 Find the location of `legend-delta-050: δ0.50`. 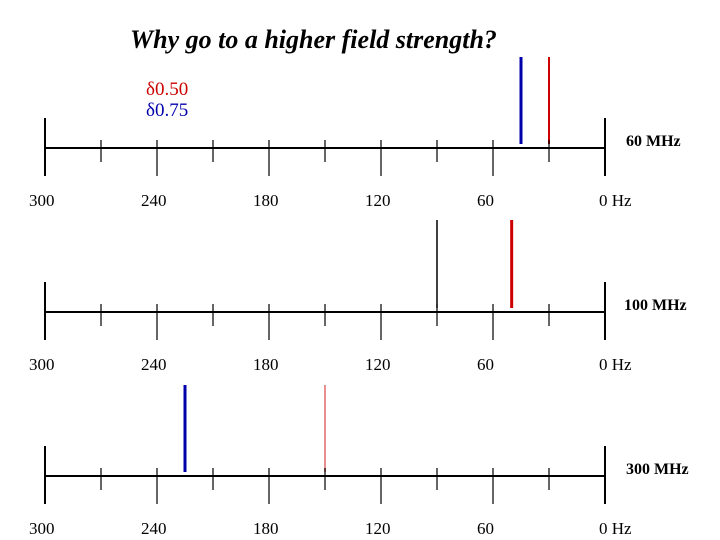

legend-delta-050: δ0.50 is located at coordinates (167, 89).